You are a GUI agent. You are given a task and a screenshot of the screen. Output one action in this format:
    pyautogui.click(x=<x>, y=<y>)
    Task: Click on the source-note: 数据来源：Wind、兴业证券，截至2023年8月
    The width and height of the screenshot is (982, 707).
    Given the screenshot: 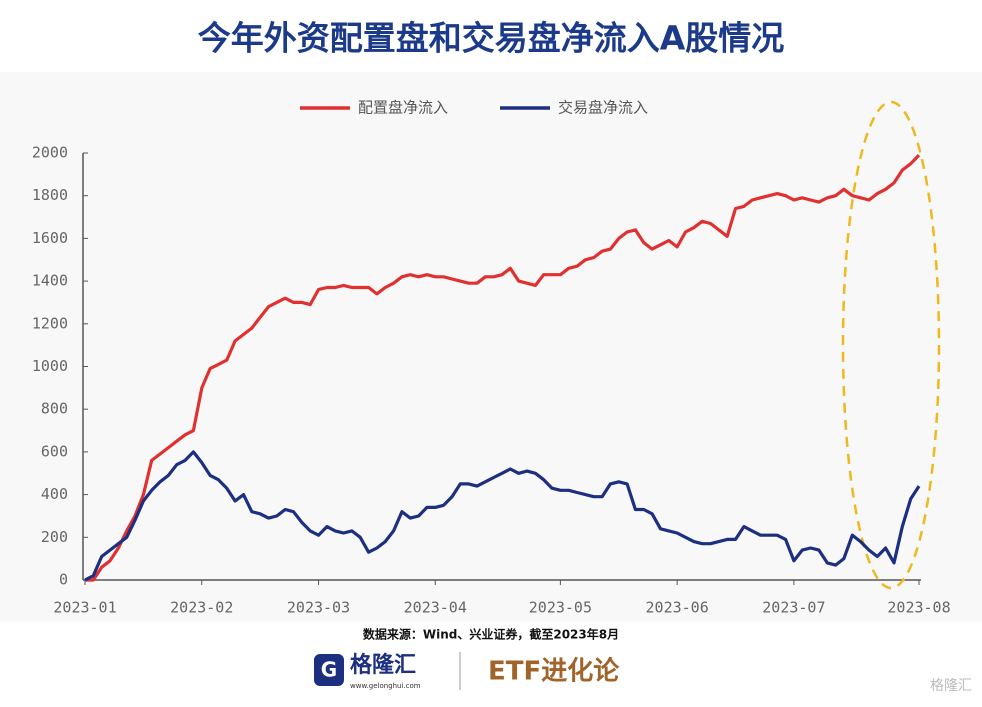 What is the action you would take?
    pyautogui.click(x=491, y=634)
    